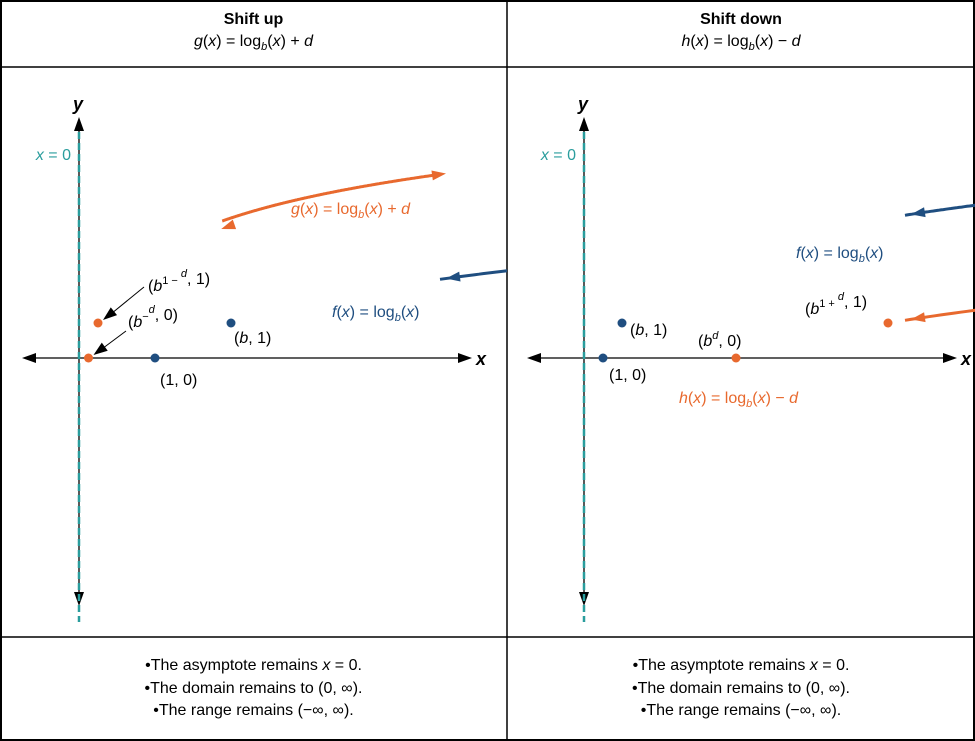 The height and width of the screenshot is (741, 975). What do you see at coordinates (828, 304) in the screenshot?
I see `text-segment: 1 +` at bounding box center [828, 304].